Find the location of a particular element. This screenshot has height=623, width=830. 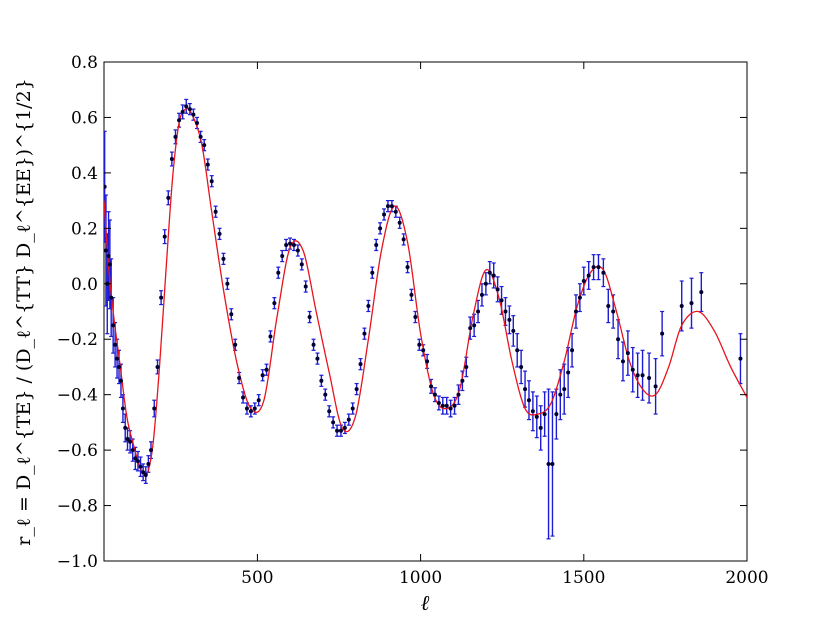

x-axis-title: ℓ is located at coordinates (425, 603).